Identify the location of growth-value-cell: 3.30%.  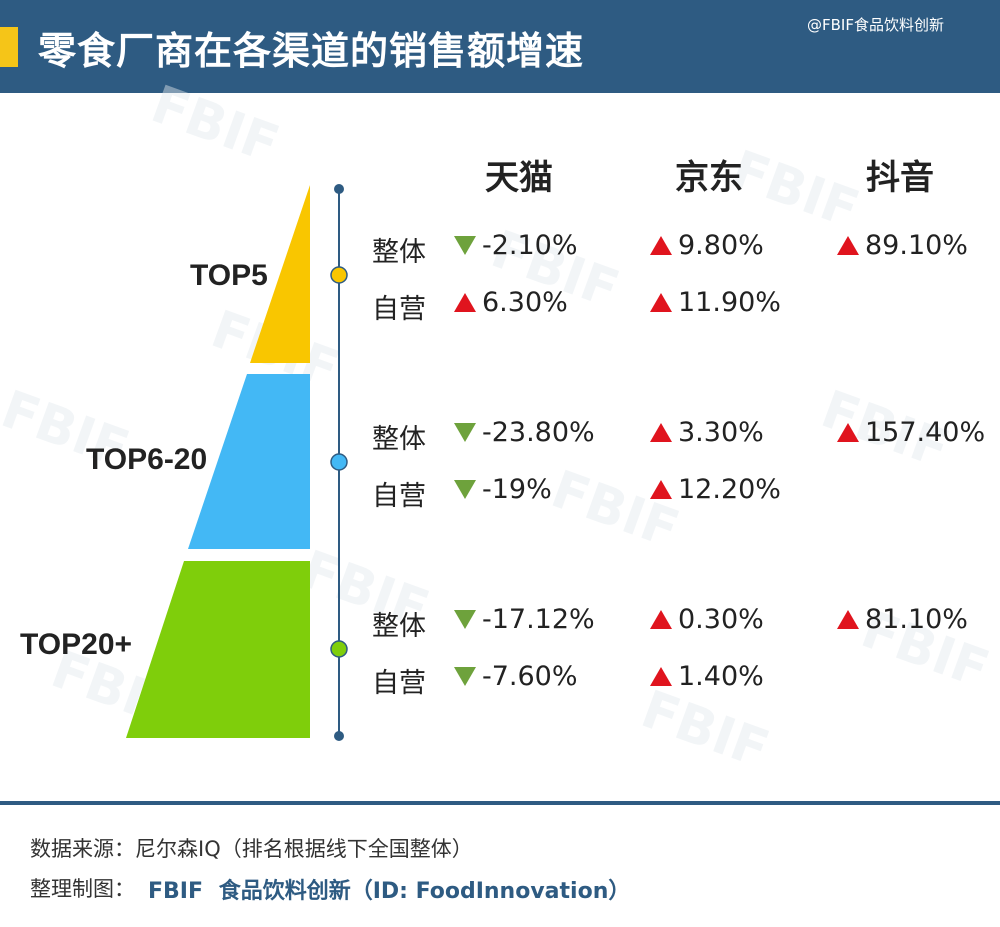
(707, 432).